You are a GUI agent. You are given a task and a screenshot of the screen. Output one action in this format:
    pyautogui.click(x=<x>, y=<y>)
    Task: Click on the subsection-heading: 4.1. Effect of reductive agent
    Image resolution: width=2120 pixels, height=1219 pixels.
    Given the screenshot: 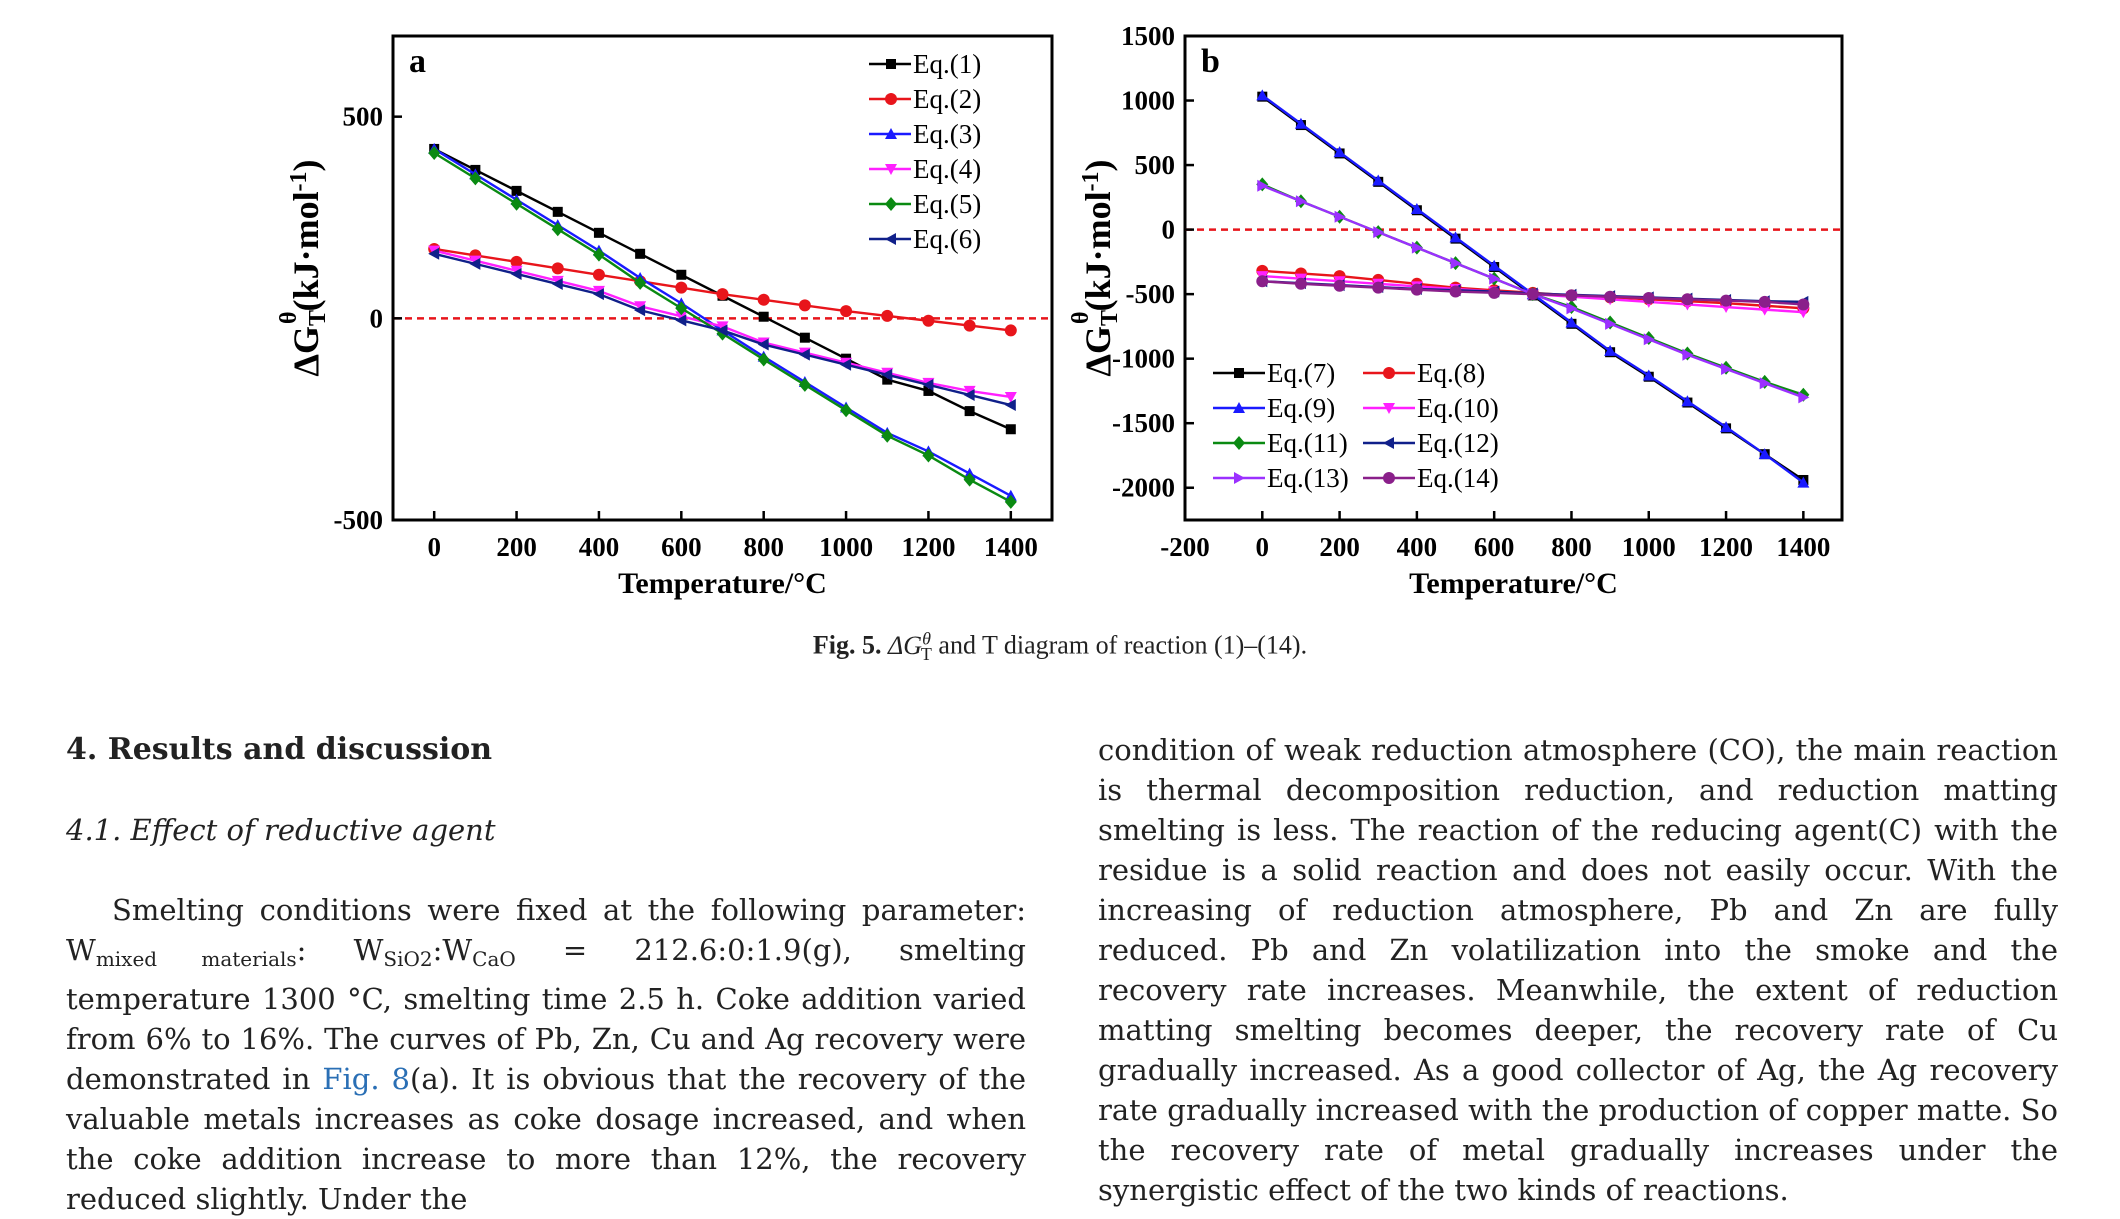 What is the action you would take?
    pyautogui.click(x=281, y=830)
    